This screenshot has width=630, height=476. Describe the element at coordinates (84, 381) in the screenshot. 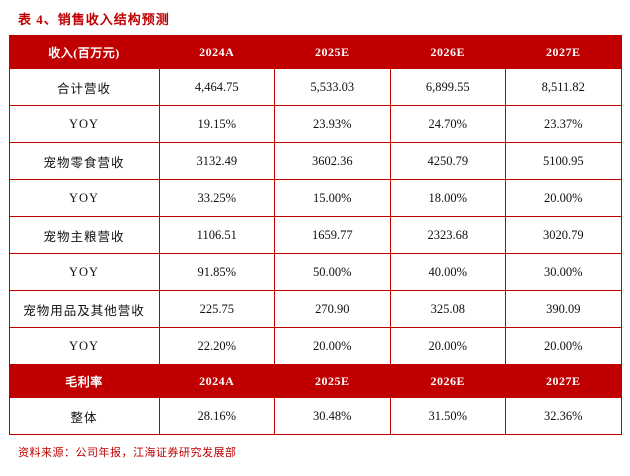

I see `header-cell-gross-margin-label: 毛利率` at that location.